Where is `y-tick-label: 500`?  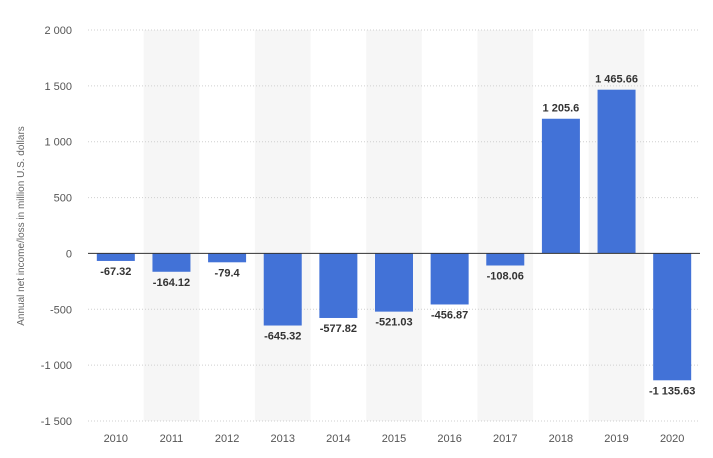
y-tick-label: 500 is located at coordinates (63, 199).